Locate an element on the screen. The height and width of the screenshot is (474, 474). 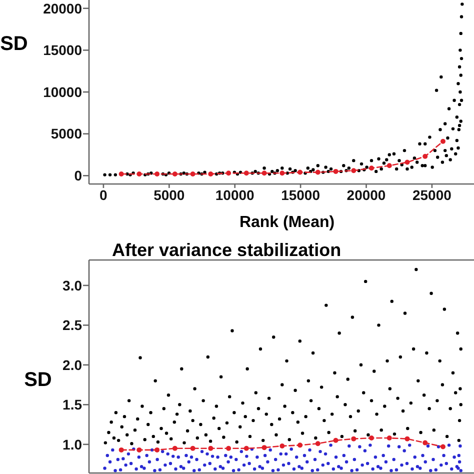
x-axis-title: Rank (Mean) is located at coordinates (287, 222).